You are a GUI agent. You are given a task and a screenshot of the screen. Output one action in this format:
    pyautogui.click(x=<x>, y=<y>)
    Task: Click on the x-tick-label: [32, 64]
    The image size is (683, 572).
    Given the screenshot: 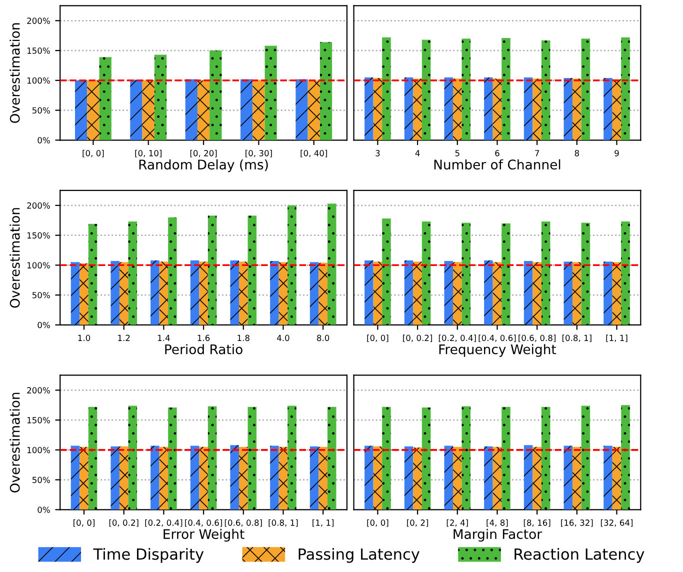 What is the action you would take?
    pyautogui.click(x=616, y=523)
    